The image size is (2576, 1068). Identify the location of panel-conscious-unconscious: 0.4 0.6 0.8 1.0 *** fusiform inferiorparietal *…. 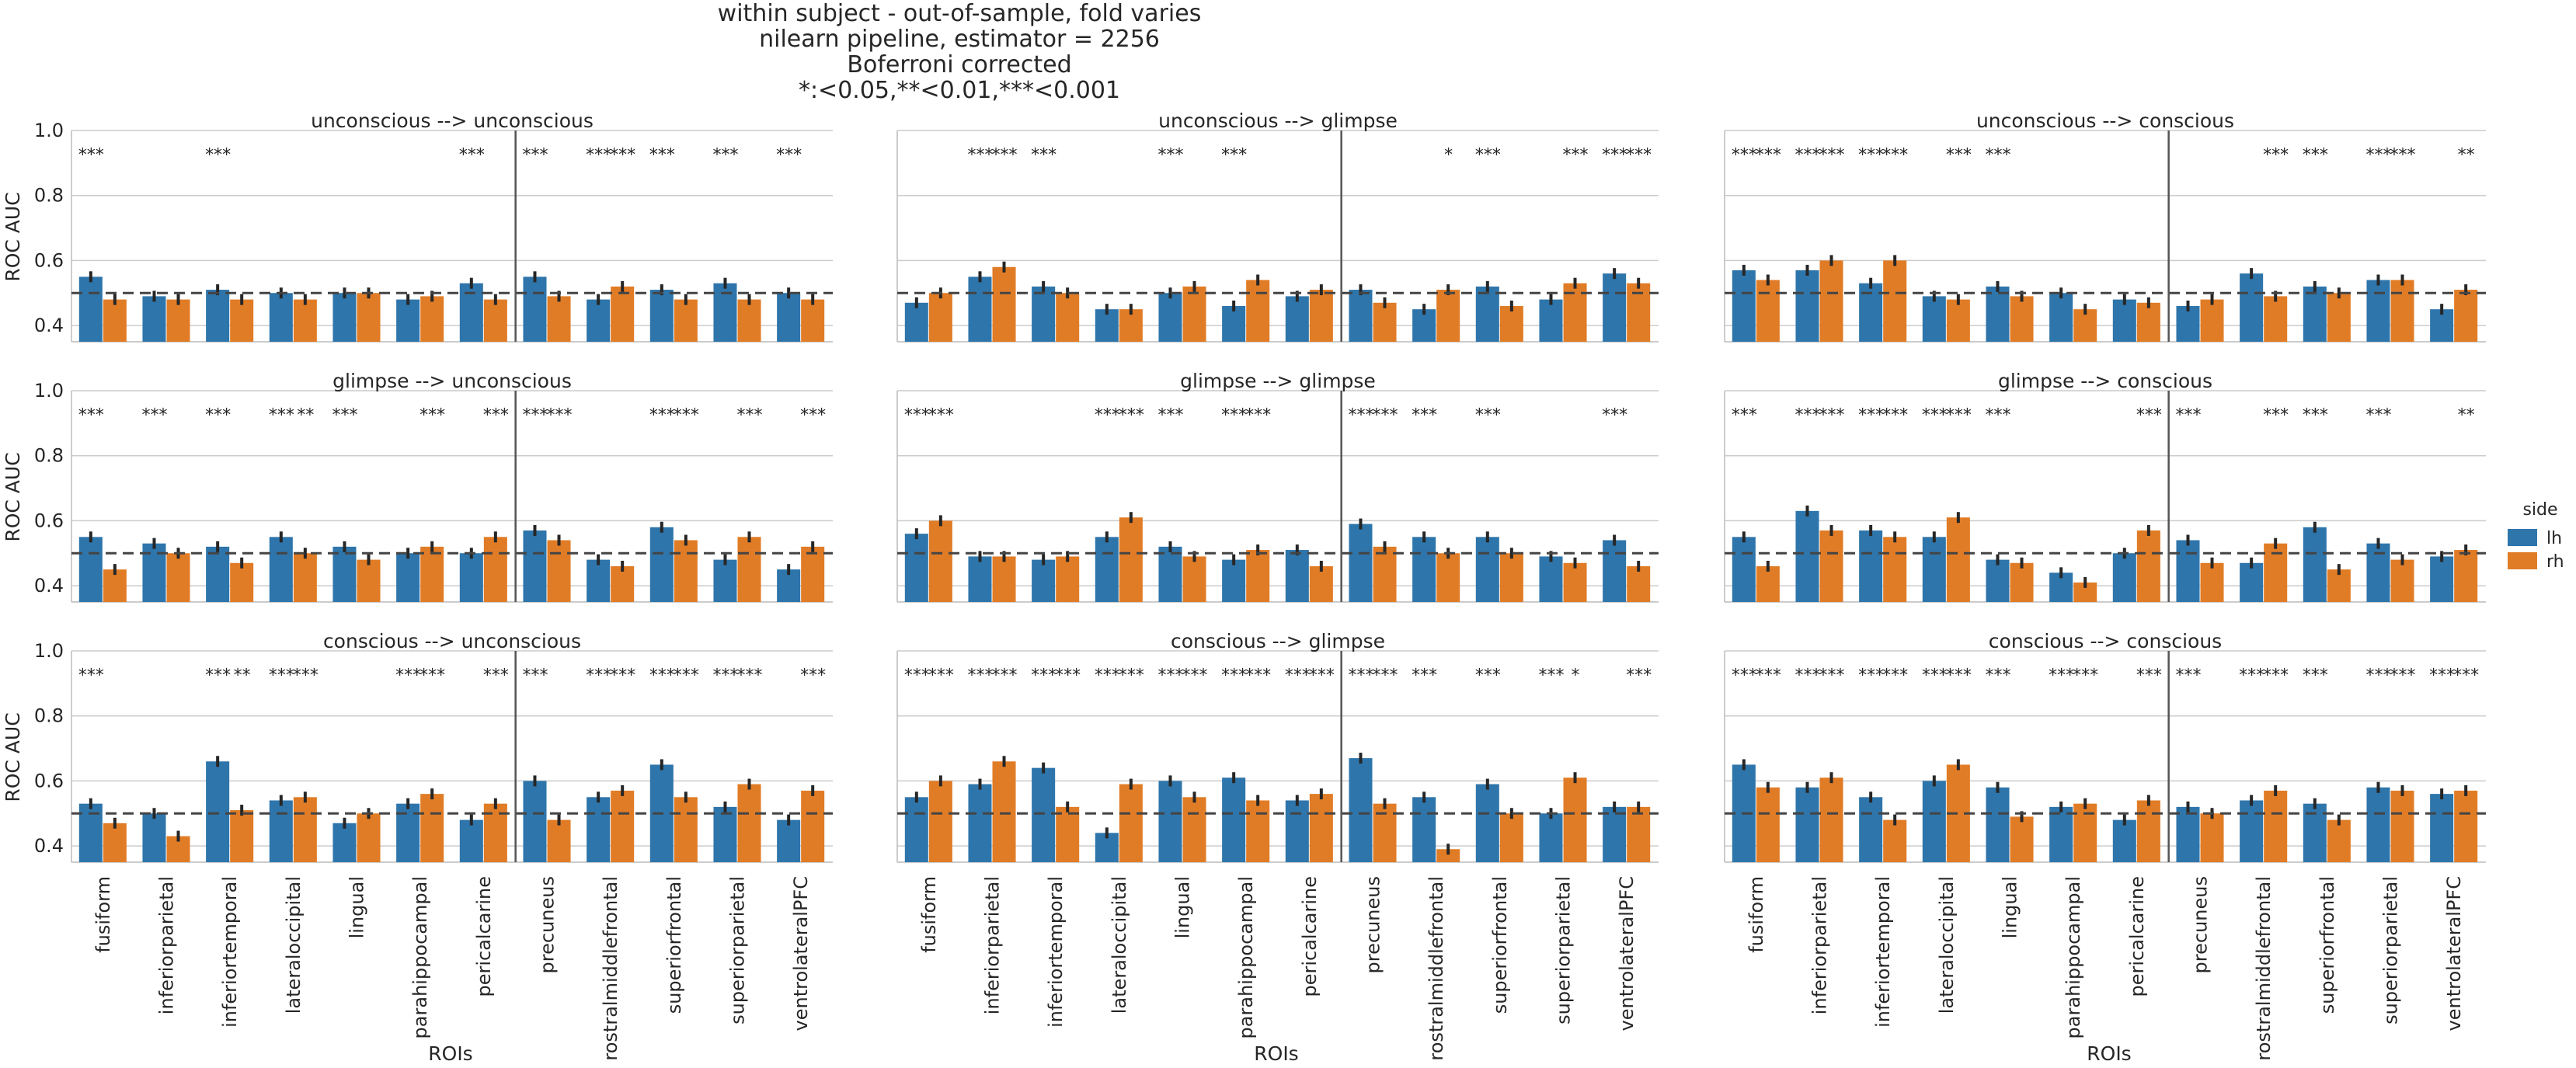
(433, 845).